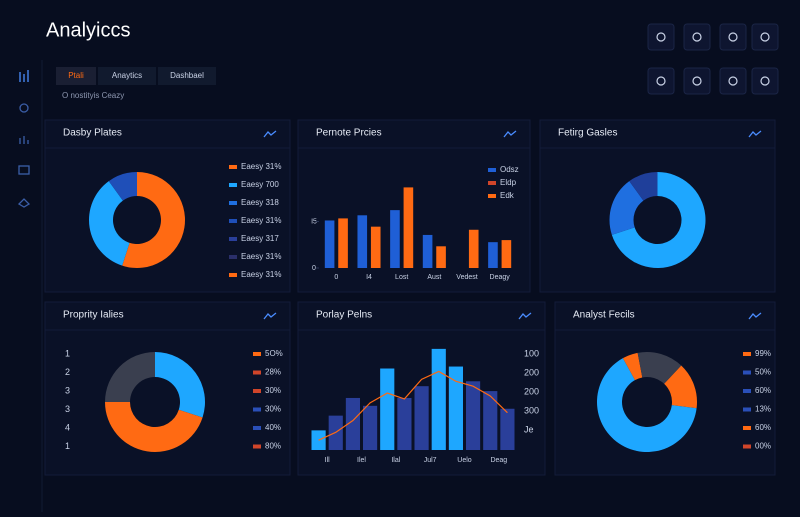 The width and height of the screenshot is (800, 517). Describe the element at coordinates (763, 409) in the screenshot. I see `legend-label: 13%` at that location.